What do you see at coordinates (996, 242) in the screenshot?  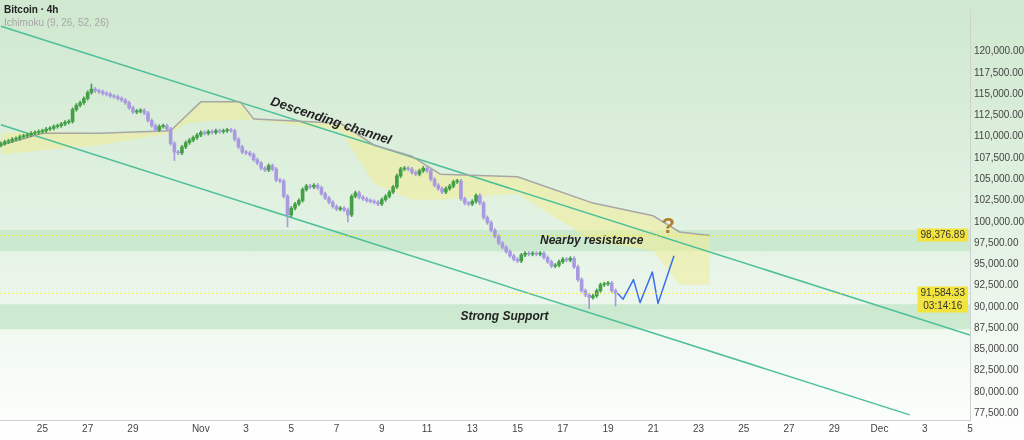 I see `y-tick-label: 97,500.00` at bounding box center [996, 242].